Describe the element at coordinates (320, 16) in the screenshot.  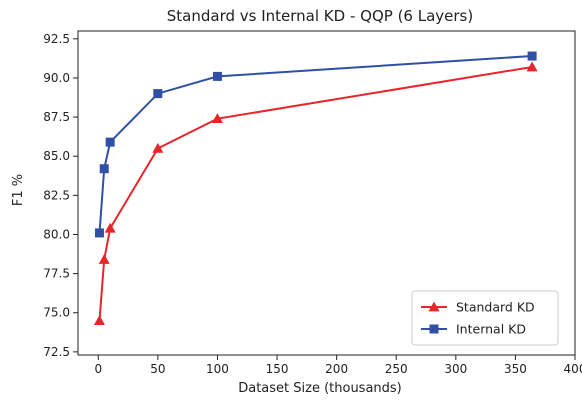
I see `chart-title: Standard vs Internal KD - QQP (6 Layers)` at that location.